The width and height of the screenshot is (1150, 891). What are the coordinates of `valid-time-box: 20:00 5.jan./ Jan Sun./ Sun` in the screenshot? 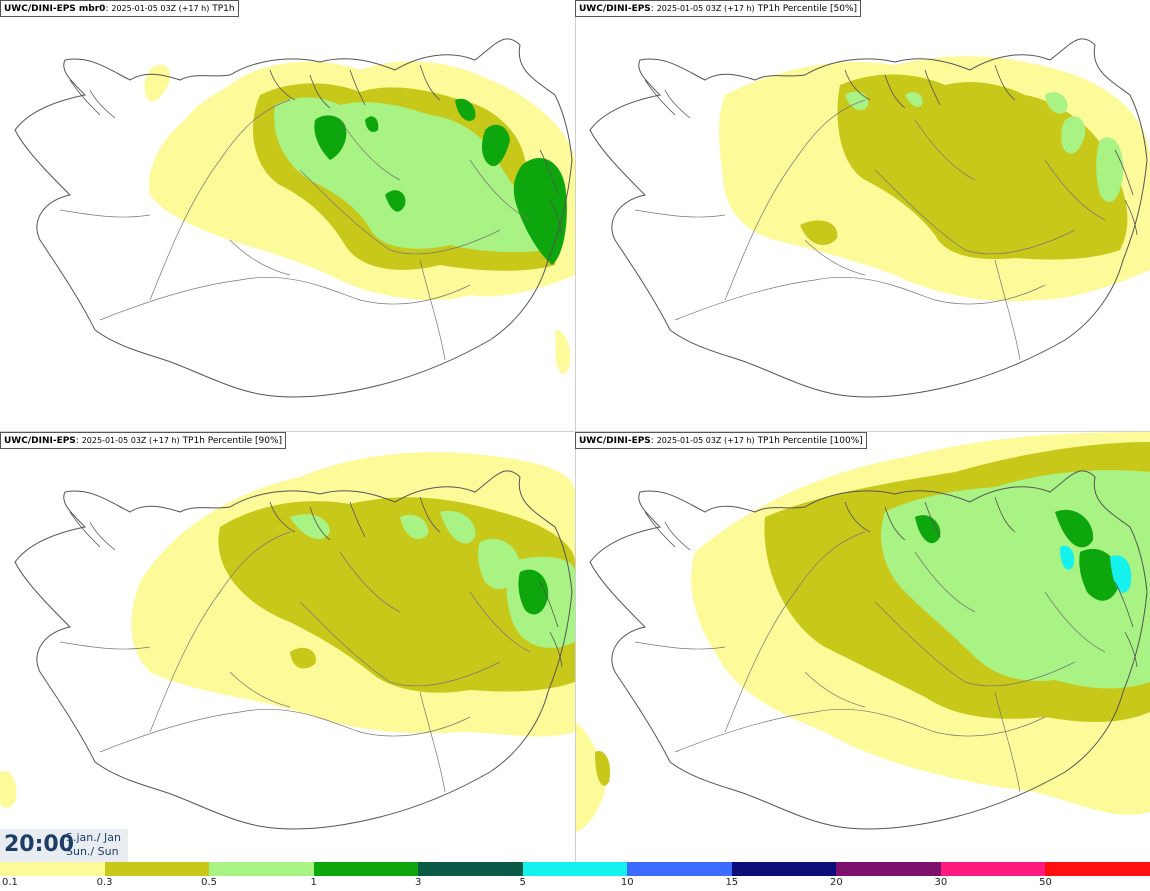 It's located at (64, 845).